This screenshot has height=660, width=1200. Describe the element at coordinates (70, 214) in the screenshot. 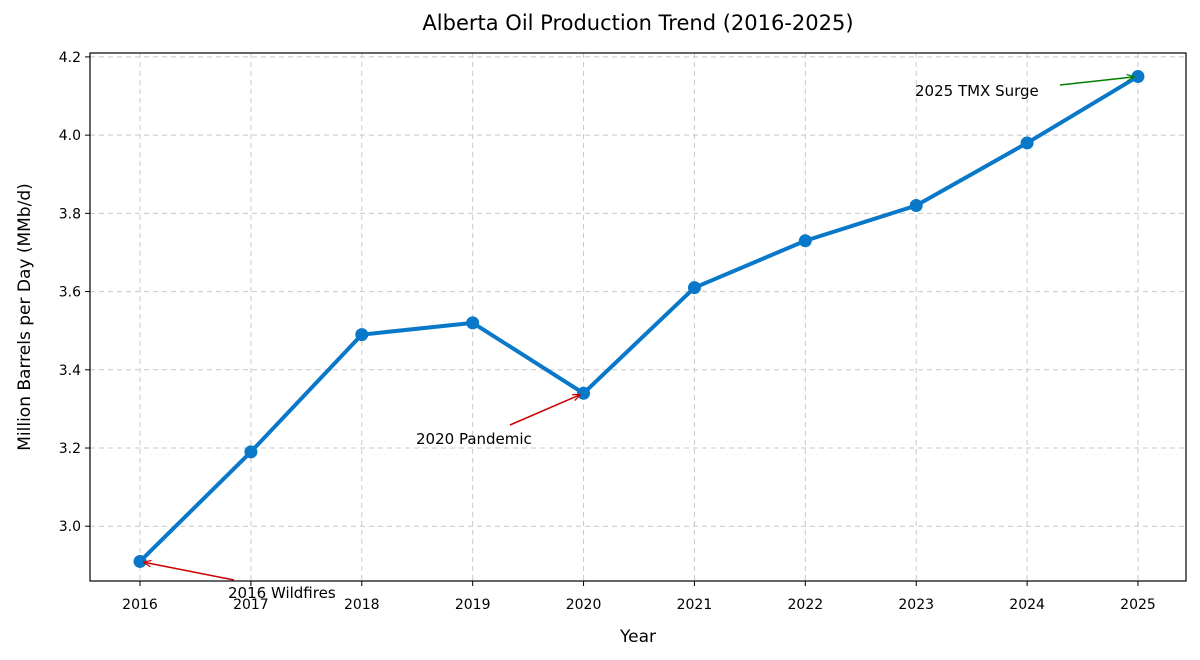

I see `y-tick-label: 3.8` at that location.